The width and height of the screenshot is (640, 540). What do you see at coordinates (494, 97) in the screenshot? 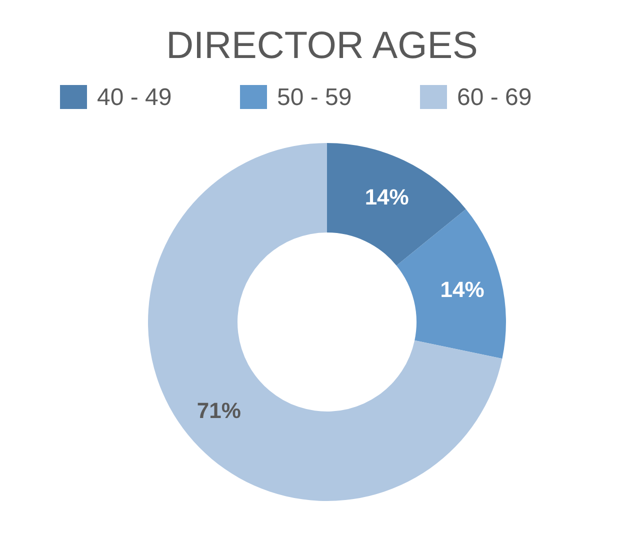
I see `legend-label: 60 - 69` at bounding box center [494, 97].